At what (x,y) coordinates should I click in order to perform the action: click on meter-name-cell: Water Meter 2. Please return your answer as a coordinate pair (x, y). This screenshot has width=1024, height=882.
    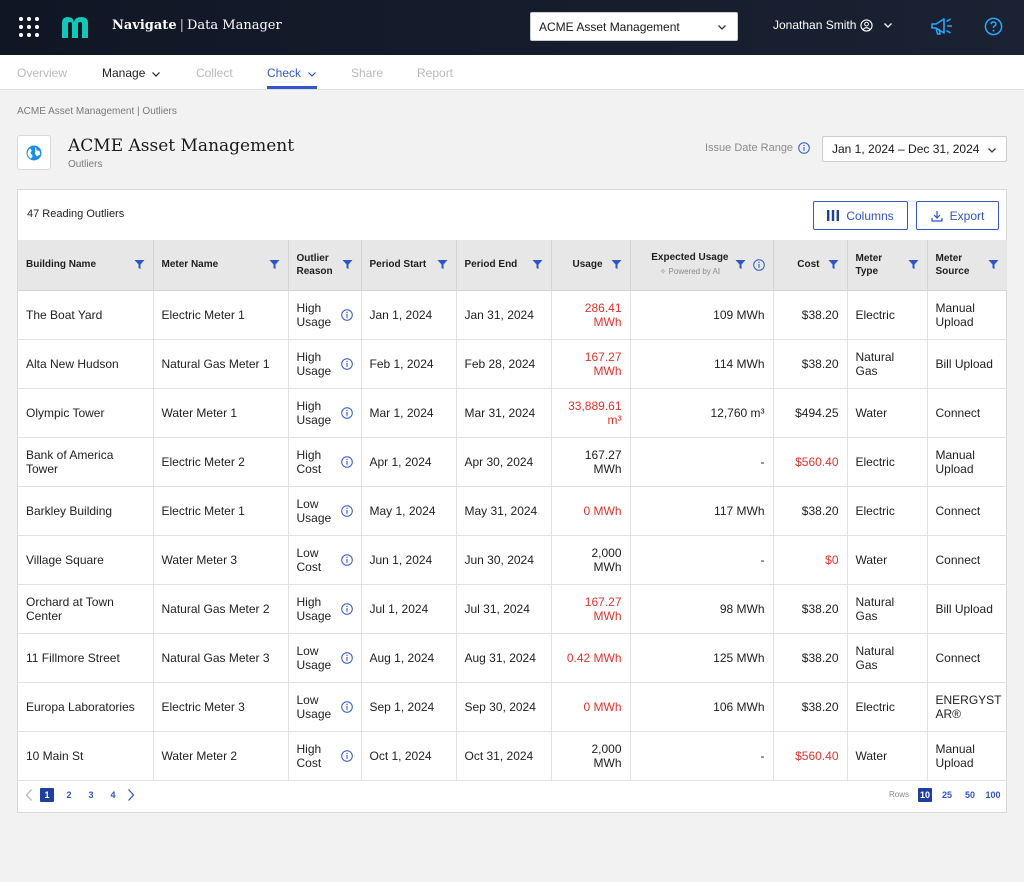
    Looking at the image, I should click on (221, 756).